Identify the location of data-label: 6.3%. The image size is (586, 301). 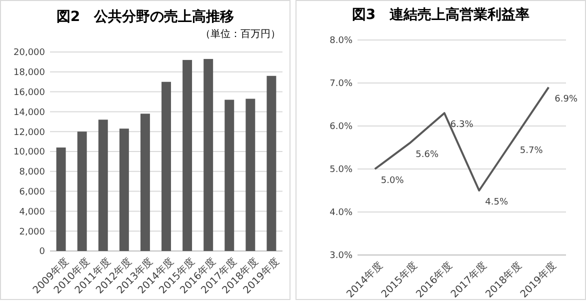
(462, 125).